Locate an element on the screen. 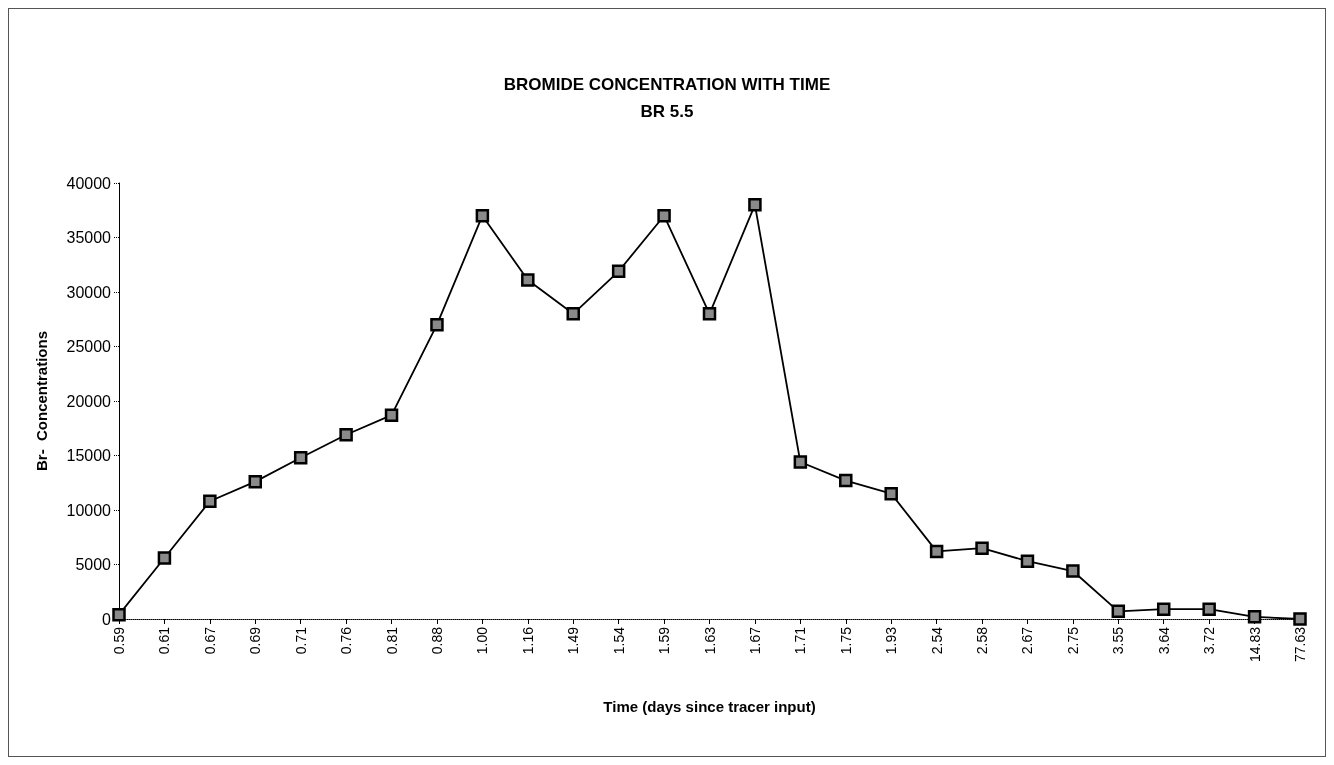 The image size is (1334, 765). x-tick-label: 2.67 is located at coordinates (1027, 640).